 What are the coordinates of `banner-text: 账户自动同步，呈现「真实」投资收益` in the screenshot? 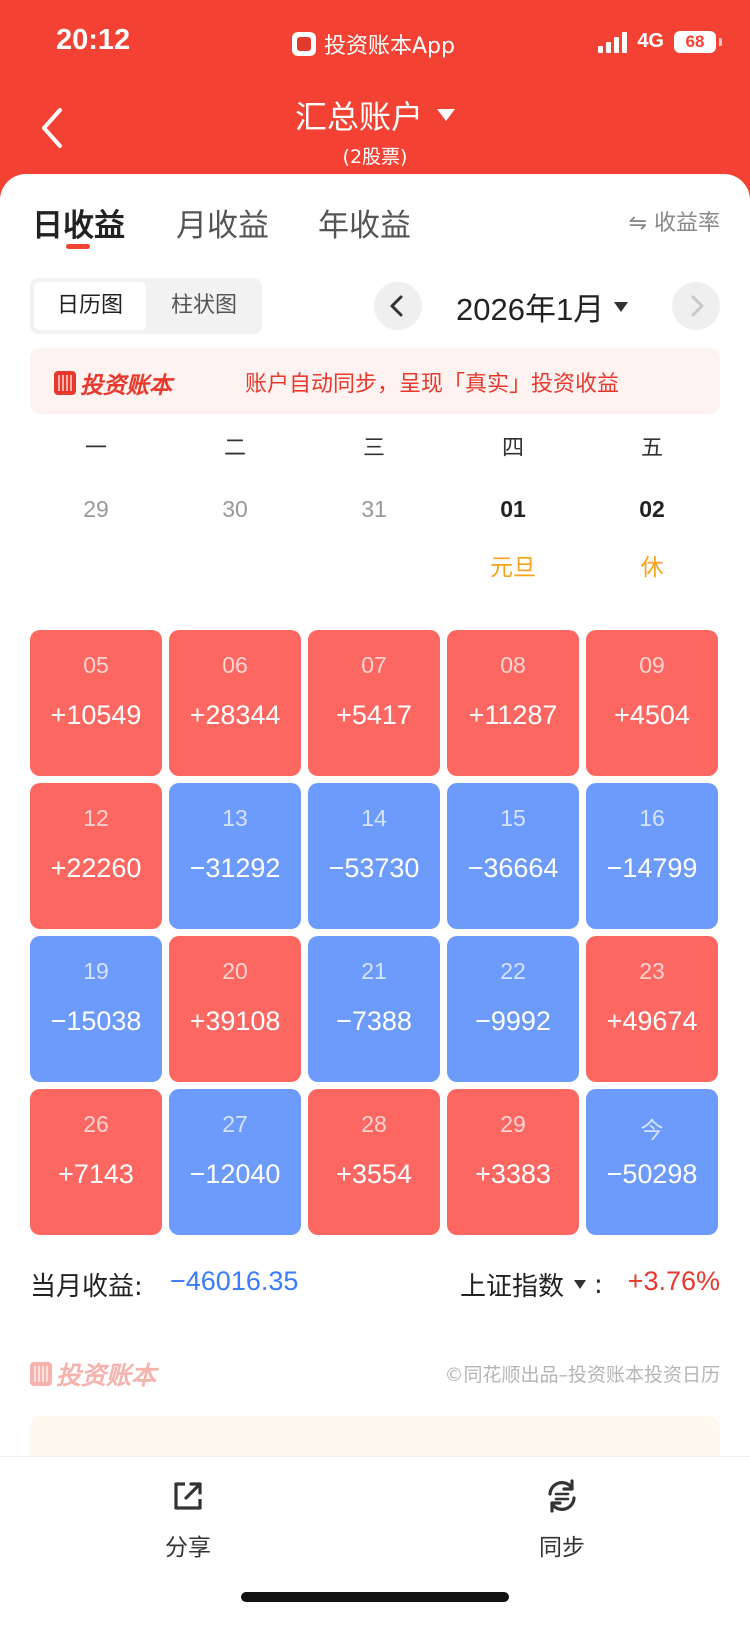 It's located at (432, 384).